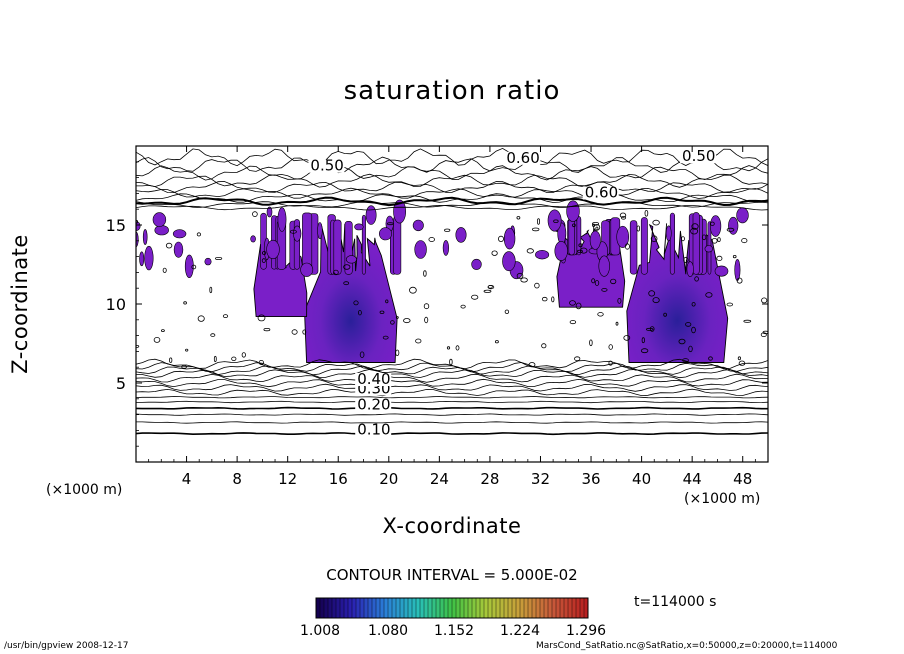  What do you see at coordinates (287, 479) in the screenshot?
I see `x-tick-label-2: 12` at bounding box center [287, 479].